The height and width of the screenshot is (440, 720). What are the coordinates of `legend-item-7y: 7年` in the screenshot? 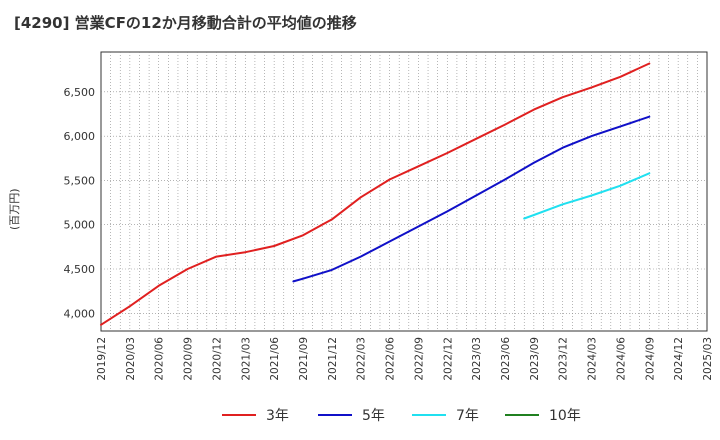 It's located at (445, 415).